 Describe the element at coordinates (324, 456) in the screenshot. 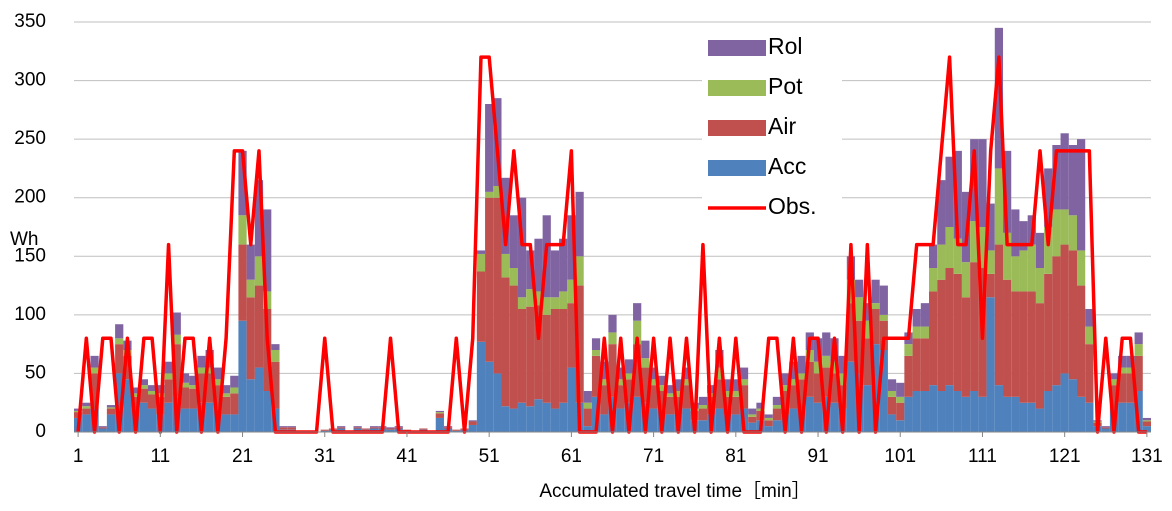

I see `x-tick-label: 31` at that location.